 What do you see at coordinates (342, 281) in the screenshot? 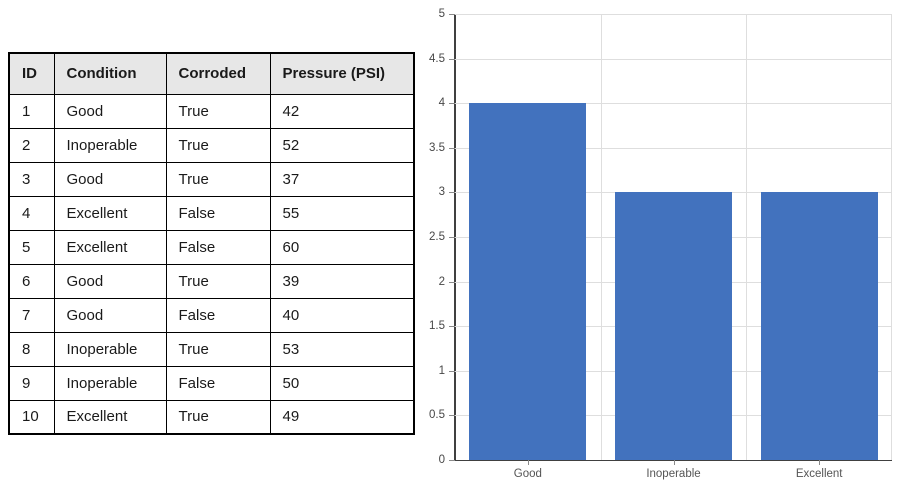
I see `table-cell: 39` at bounding box center [342, 281].